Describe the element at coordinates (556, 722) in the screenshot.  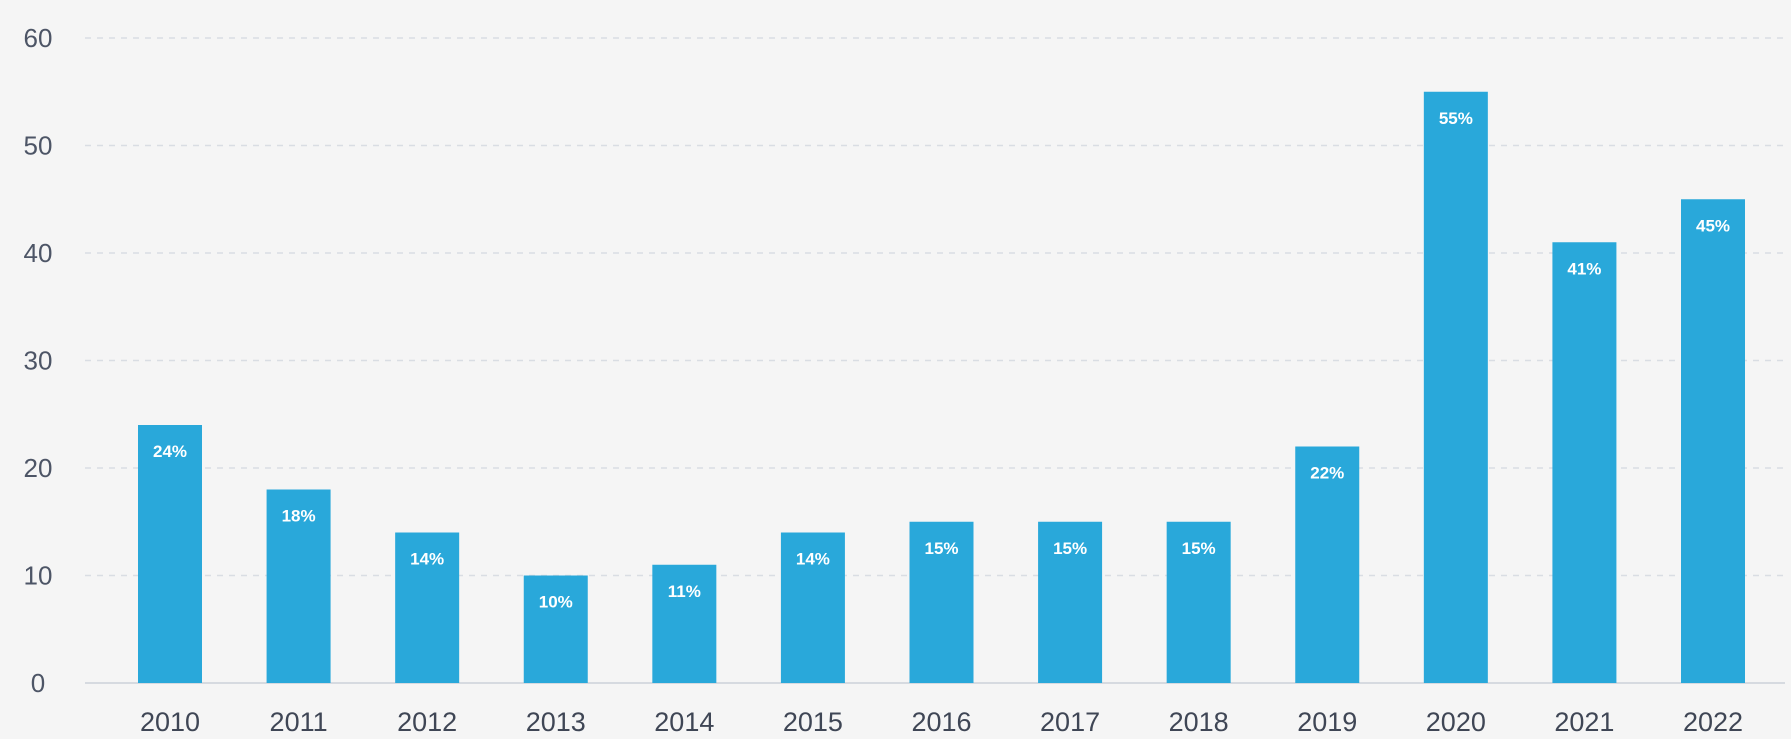
I see `x-tick-label: 2013` at that location.